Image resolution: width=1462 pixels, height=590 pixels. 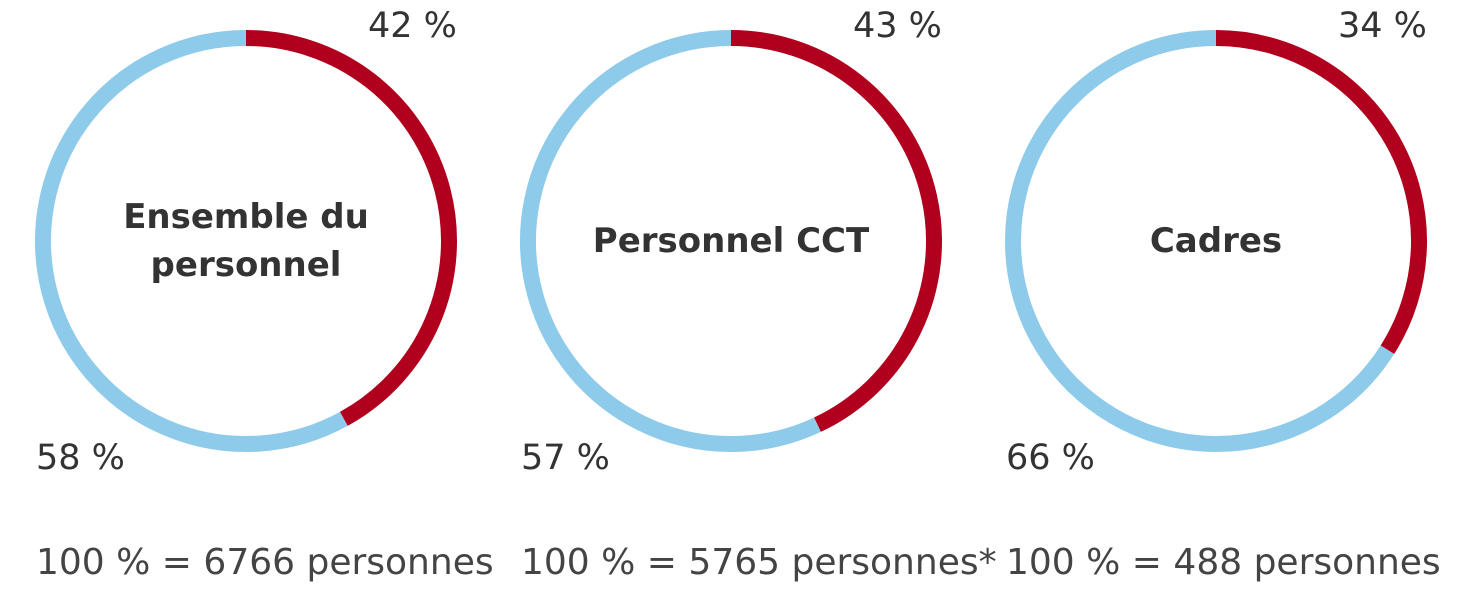 What do you see at coordinates (80, 458) in the screenshot?
I see `value-label: 58 %` at bounding box center [80, 458].